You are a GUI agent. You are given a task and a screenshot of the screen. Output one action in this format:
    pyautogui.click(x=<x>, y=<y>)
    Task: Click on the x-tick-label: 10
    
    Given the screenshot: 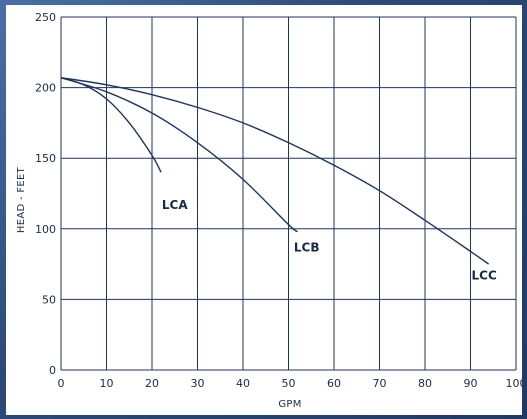 What is the action you would take?
    pyautogui.click(x=107, y=383)
    